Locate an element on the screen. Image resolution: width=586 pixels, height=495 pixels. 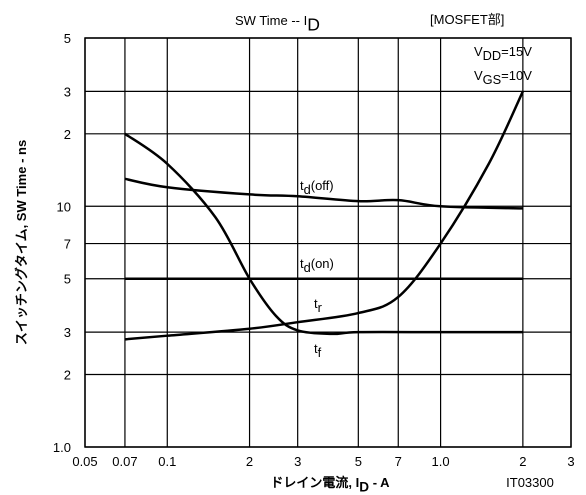
subscript: DD is located at coordinates (492, 55).